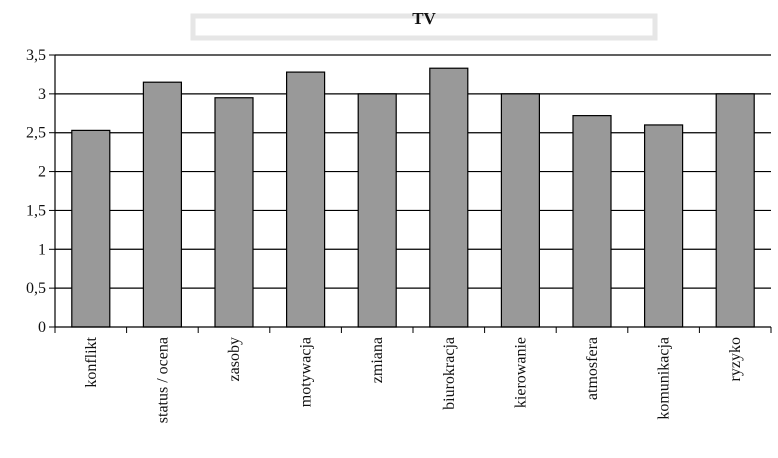 Image resolution: width=778 pixels, height=458 pixels. Describe the element at coordinates (162, 380) in the screenshot. I see `x-tick-label: status / ocena` at that location.